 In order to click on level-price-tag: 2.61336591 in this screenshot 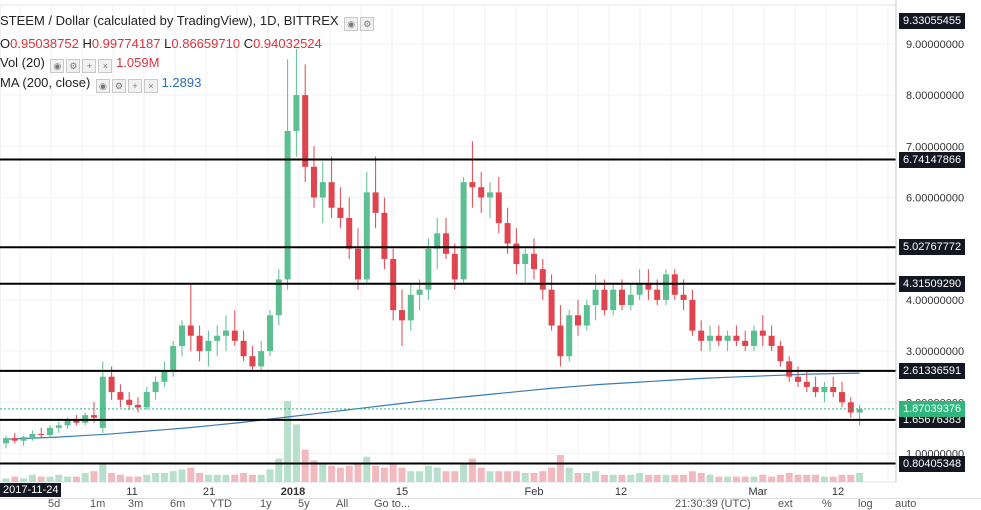, I will do `click(932, 370)`.